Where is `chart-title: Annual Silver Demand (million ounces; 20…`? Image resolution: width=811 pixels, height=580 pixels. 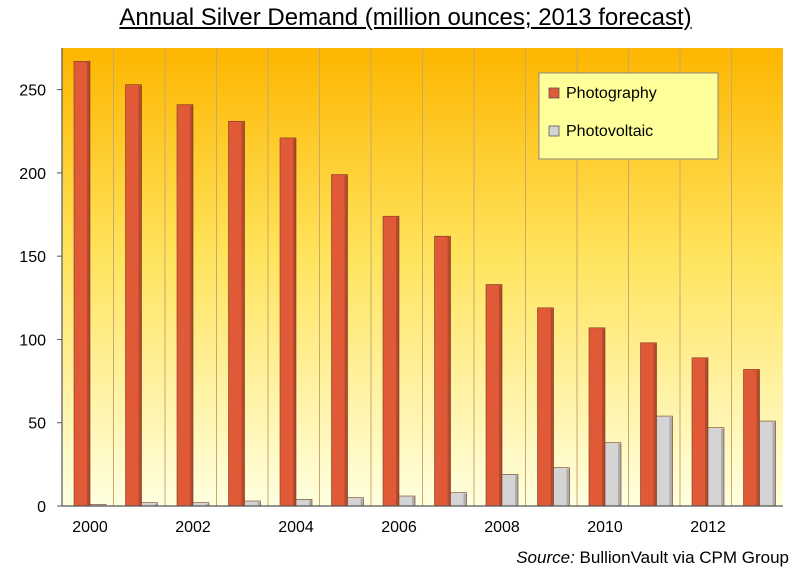 chart-title: Annual Silver Demand (million ounces; 20… is located at coordinates (405, 17).